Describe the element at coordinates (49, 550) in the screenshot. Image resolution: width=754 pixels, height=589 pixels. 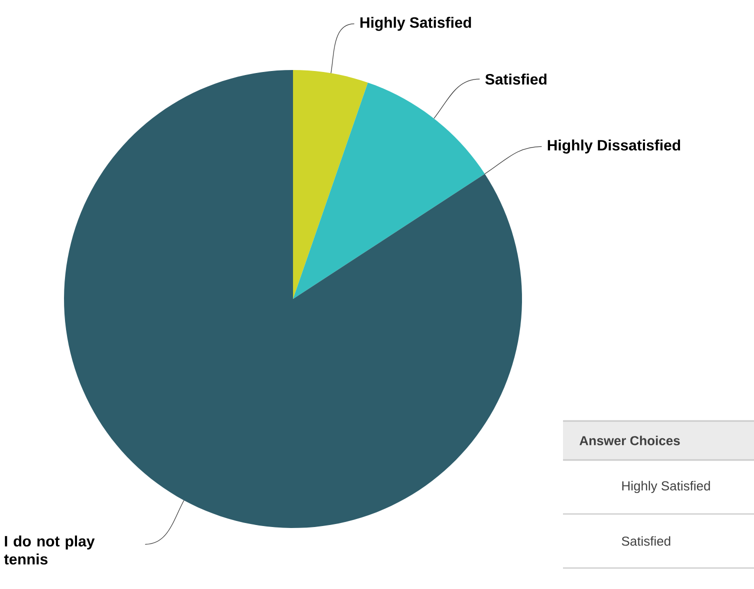
I see `slice-label: I do not play tennis` at that location.